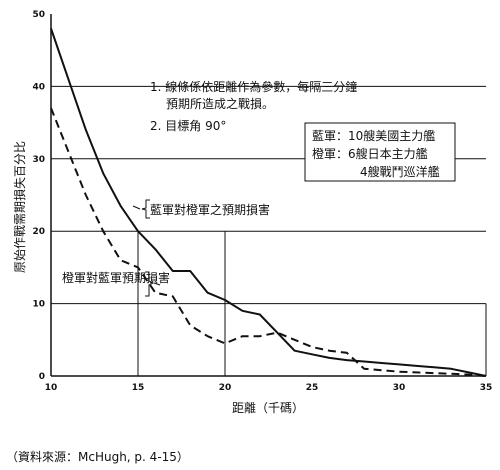  Describe the element at coordinates (268, 408) in the screenshot. I see `x-axis-title: 距離（千碼）` at that location.